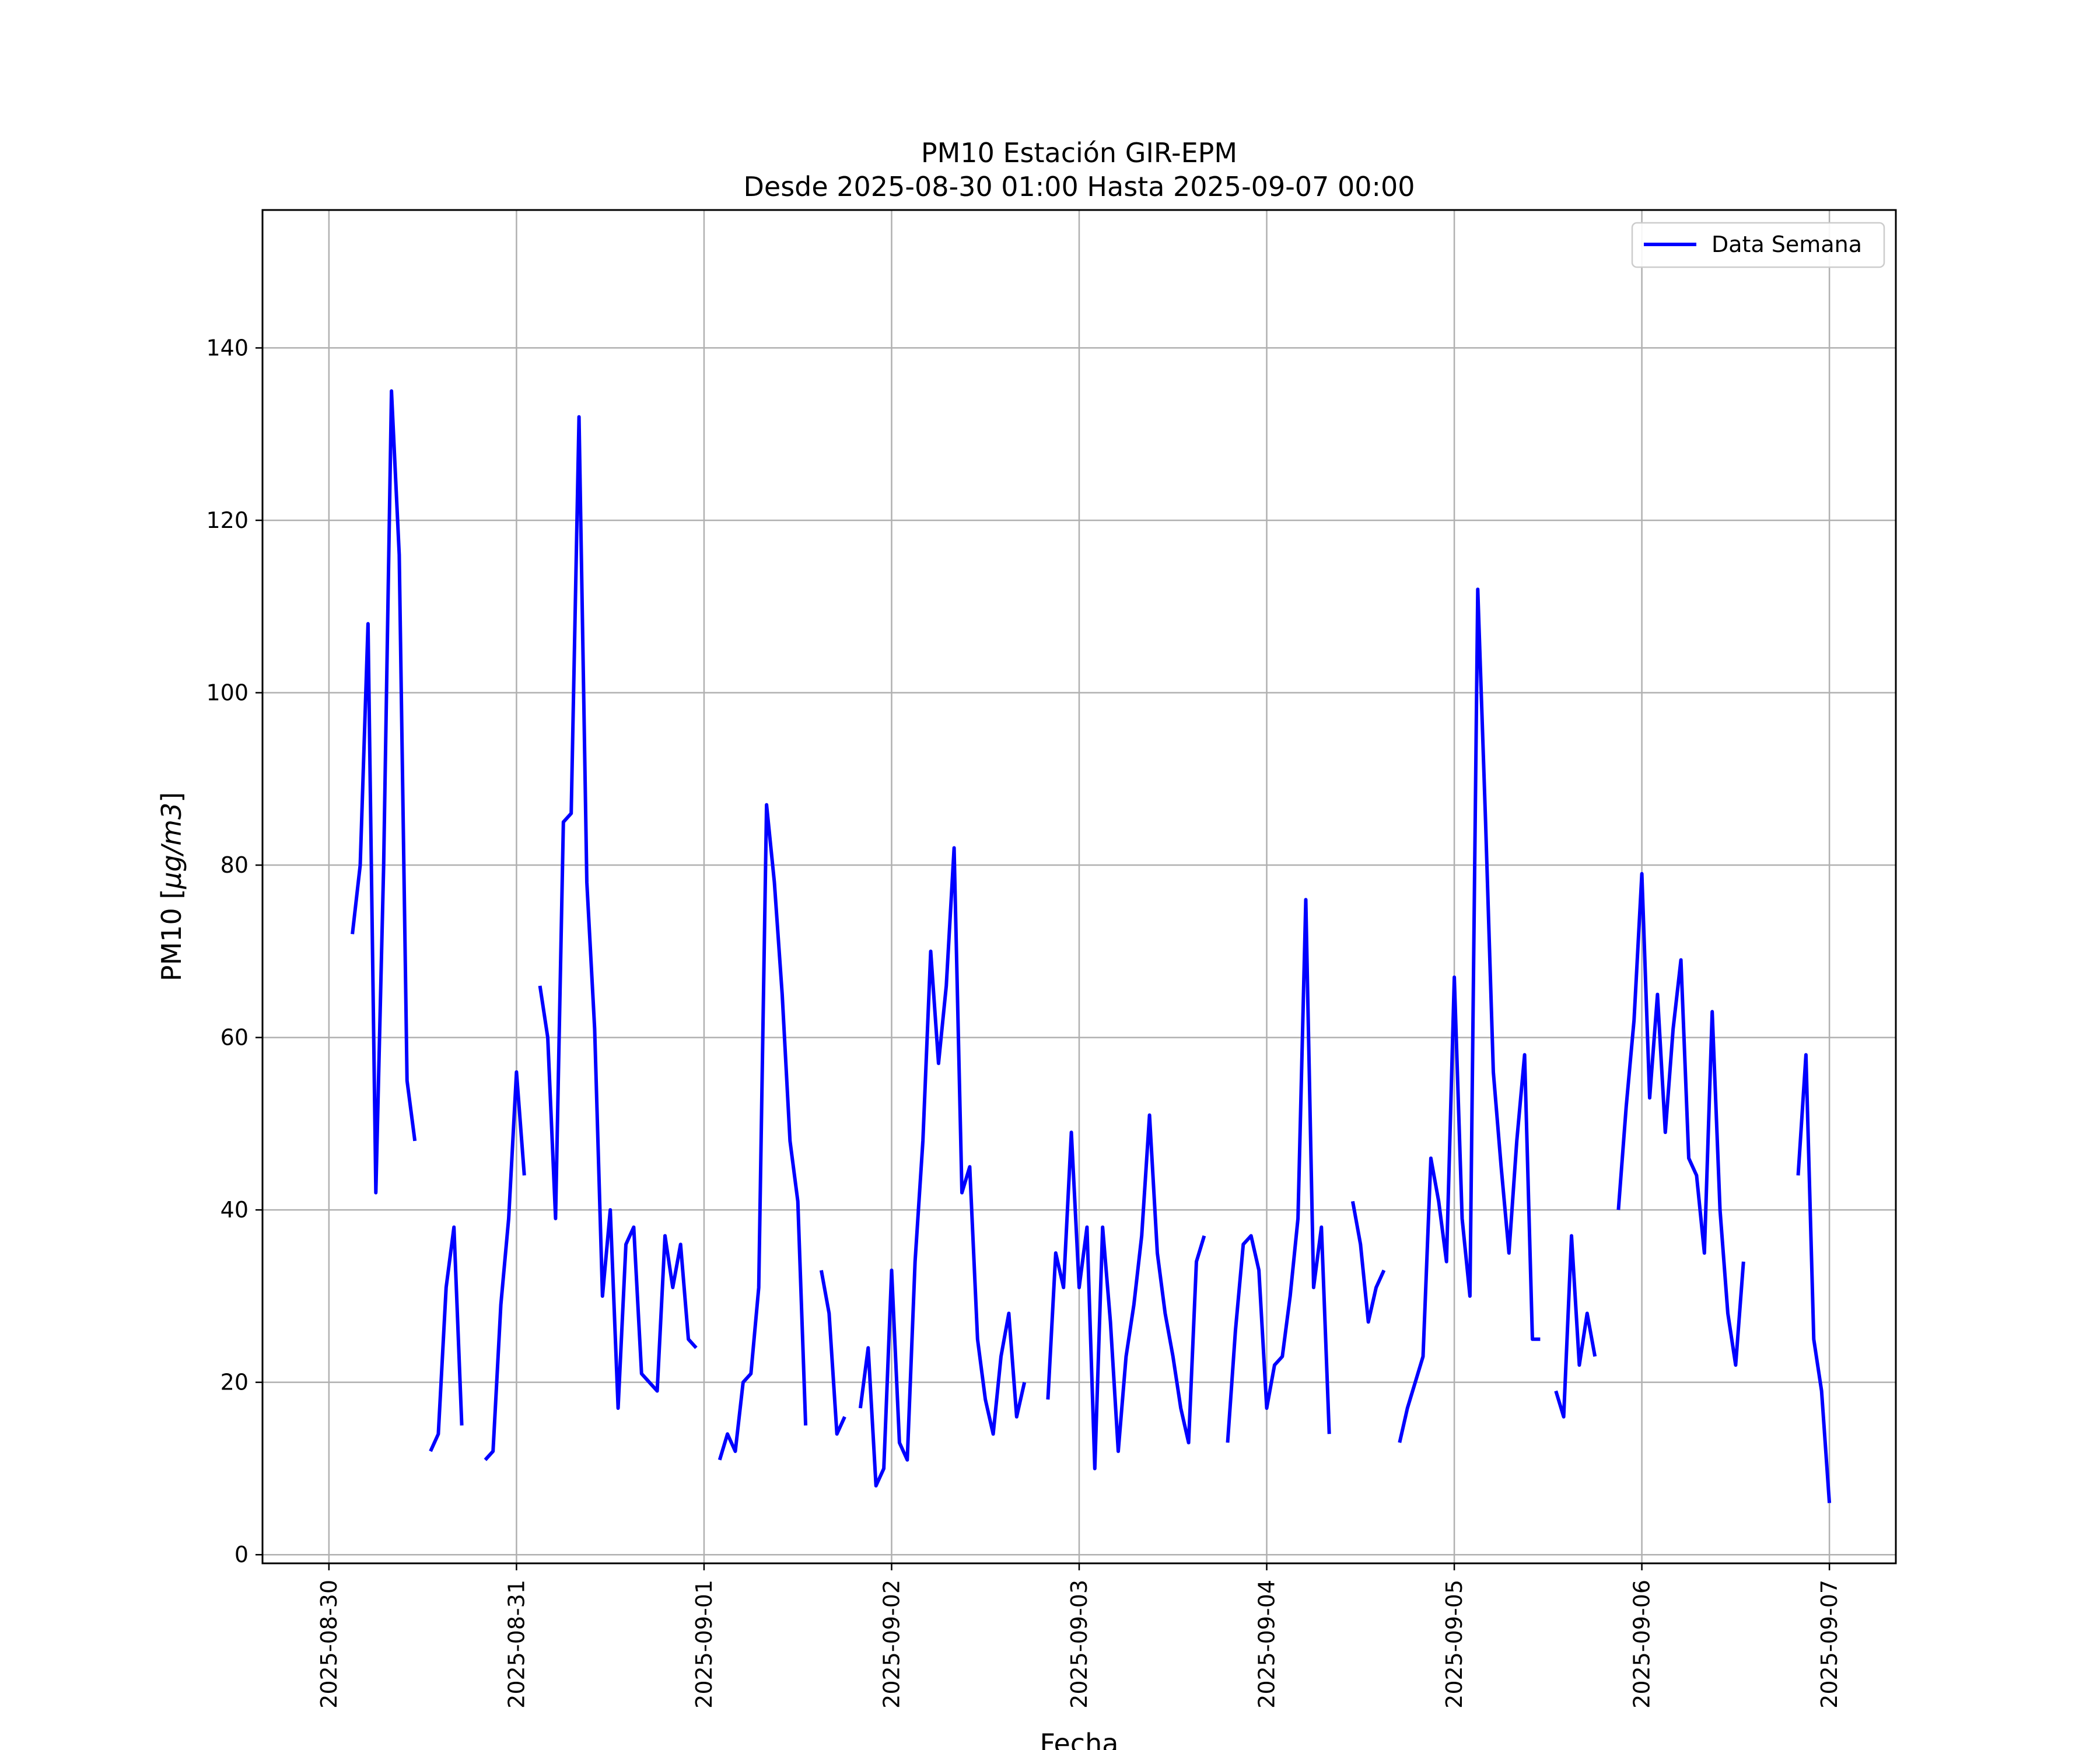  Describe the element at coordinates (891, 1644) in the screenshot. I see `x-tick-label: 2025-09-02` at that location.